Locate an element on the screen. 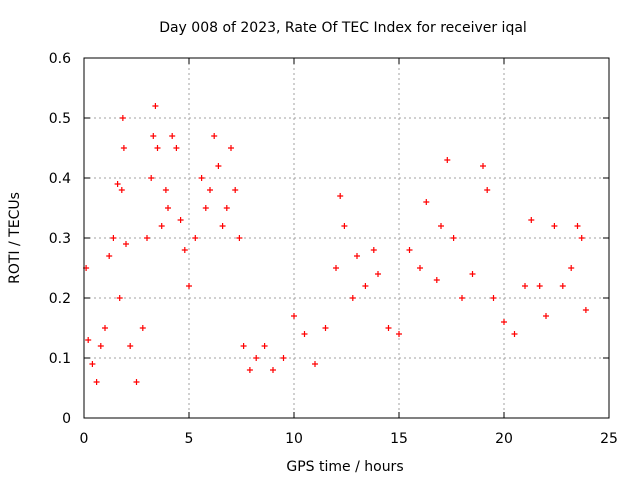 The height and width of the screenshot is (480, 640). y-tick-label: 0 is located at coordinates (66, 419).